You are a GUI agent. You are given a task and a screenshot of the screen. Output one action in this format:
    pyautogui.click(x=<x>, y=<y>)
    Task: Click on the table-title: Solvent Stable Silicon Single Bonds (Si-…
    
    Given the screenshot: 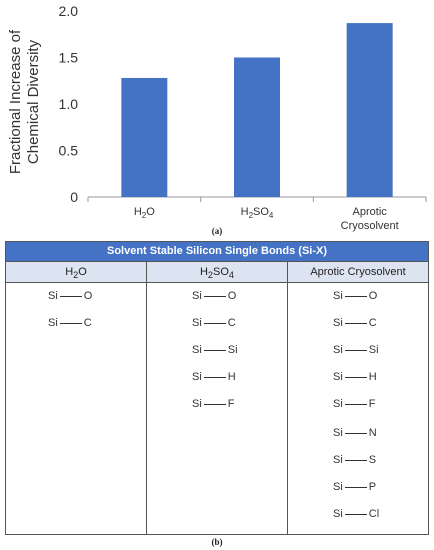 What is the action you would take?
    pyautogui.click(x=217, y=252)
    